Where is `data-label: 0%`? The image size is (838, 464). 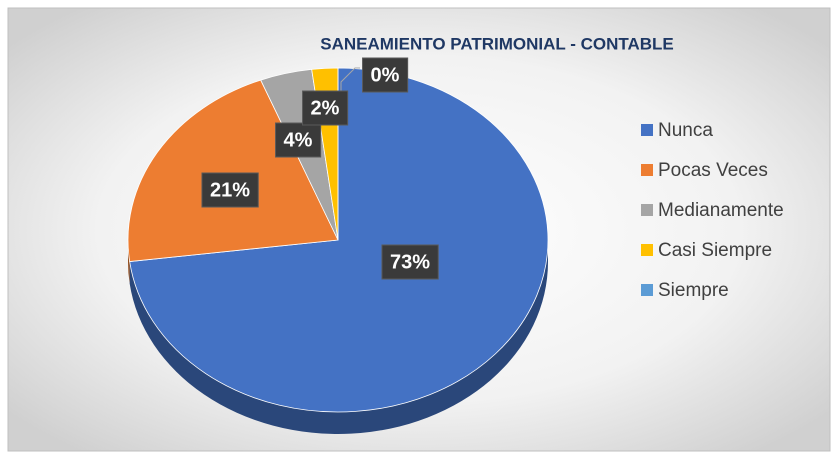 data-label: 0% is located at coordinates (385, 75).